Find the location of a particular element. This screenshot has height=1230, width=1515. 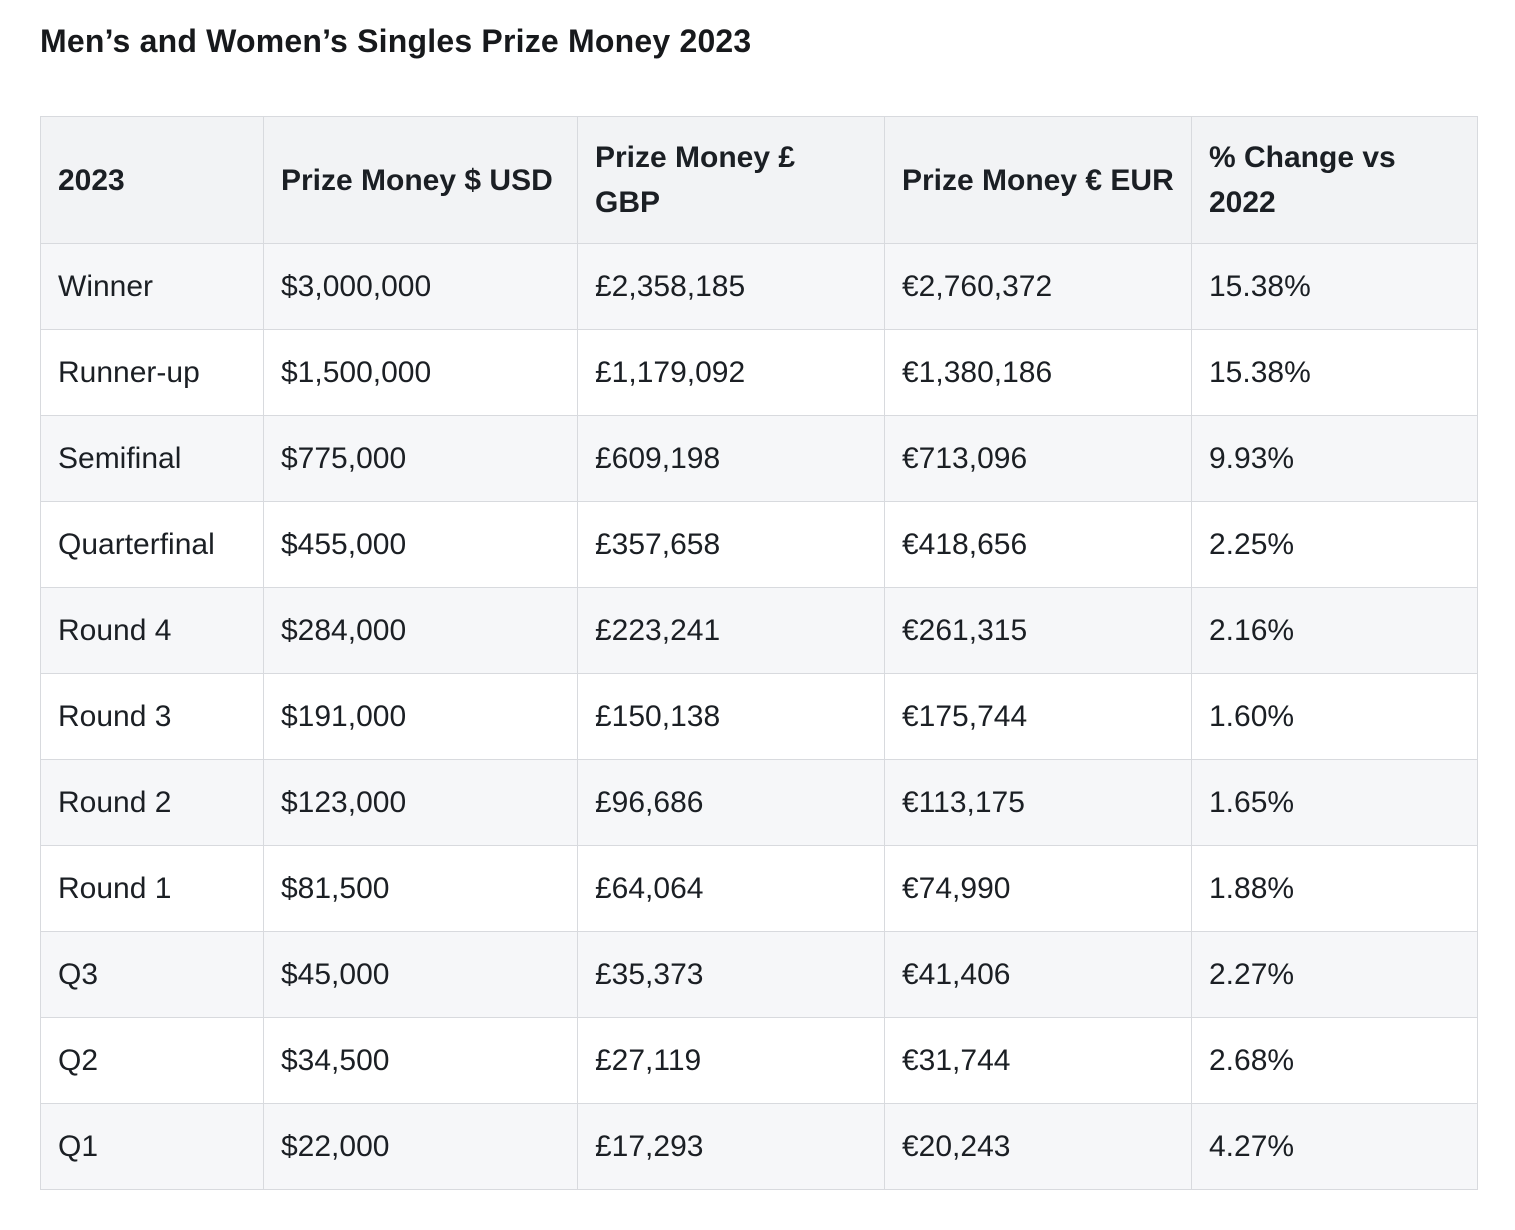

table-cell: $123,000 is located at coordinates (420, 803).